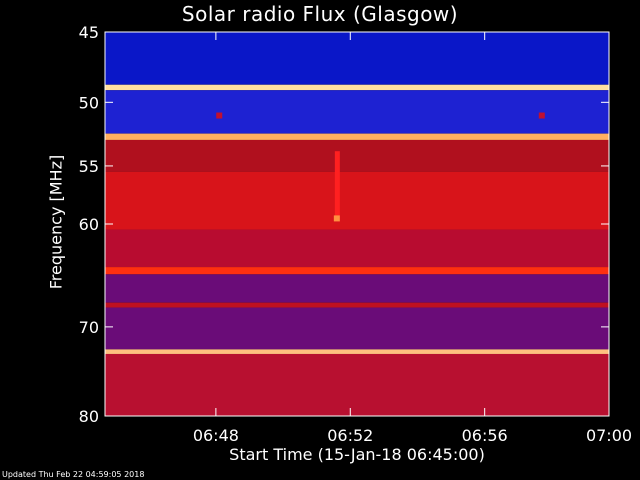  Describe the element at coordinates (357, 454) in the screenshot. I see `x-axis-label: Start Time (15-Jan-18 06:45:00)` at that location.